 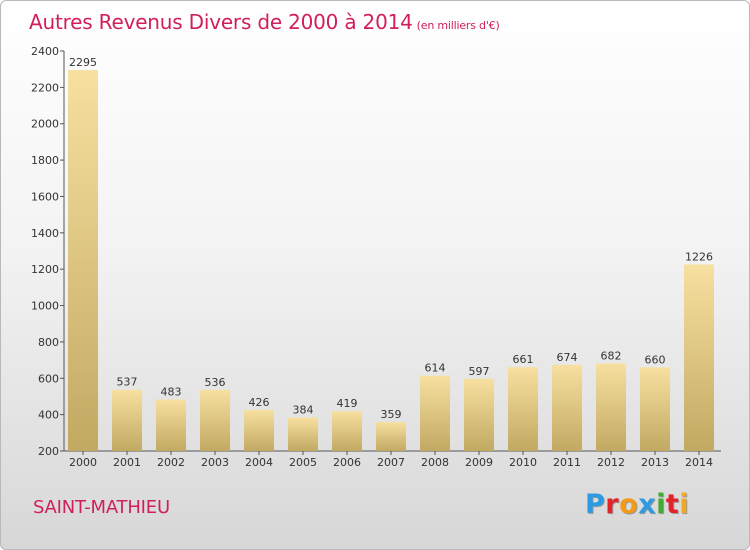 I want to click on chart-unit: (en milliers d'€), so click(x=458, y=25).